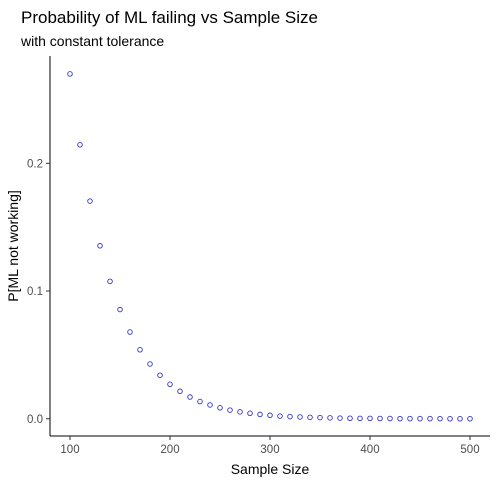  I want to click on x-ticks-layer: 100 200 300 400 500, so click(270, 446).